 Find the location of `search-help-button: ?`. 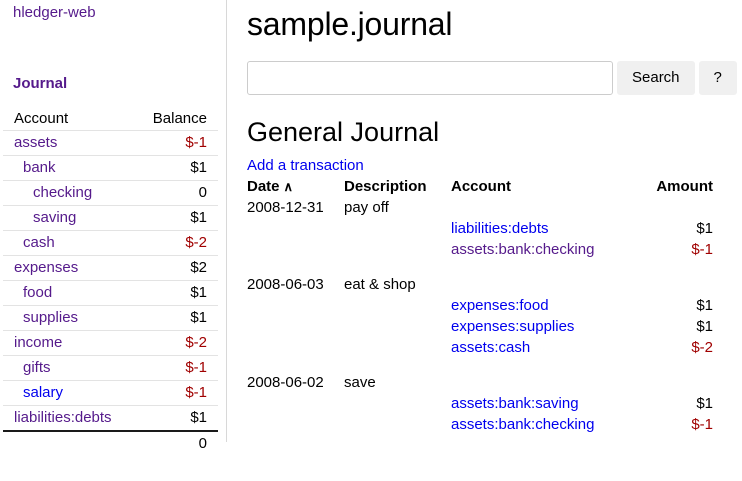

search-help-button: ? is located at coordinates (717, 78).